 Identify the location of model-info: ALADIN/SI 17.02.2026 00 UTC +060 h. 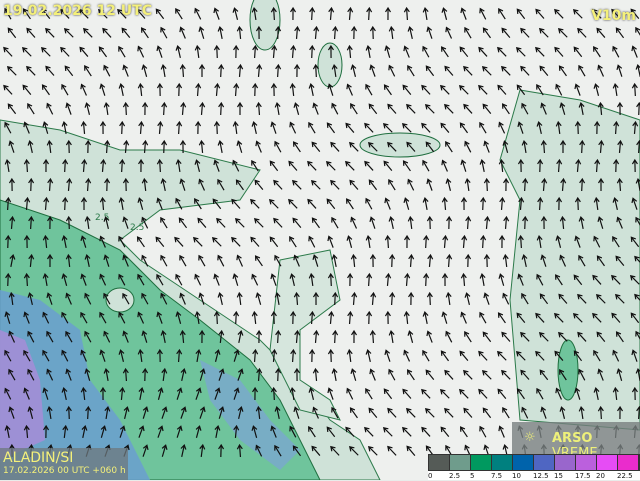
(64, 464).